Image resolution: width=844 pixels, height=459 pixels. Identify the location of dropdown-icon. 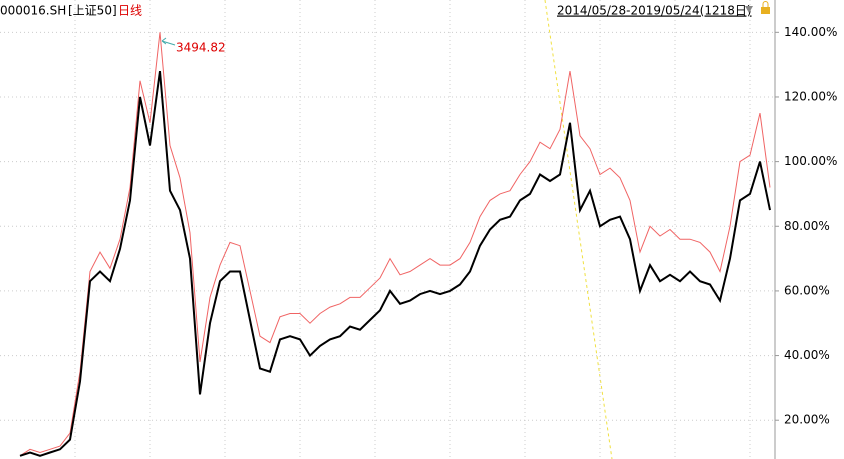
(749, 9).